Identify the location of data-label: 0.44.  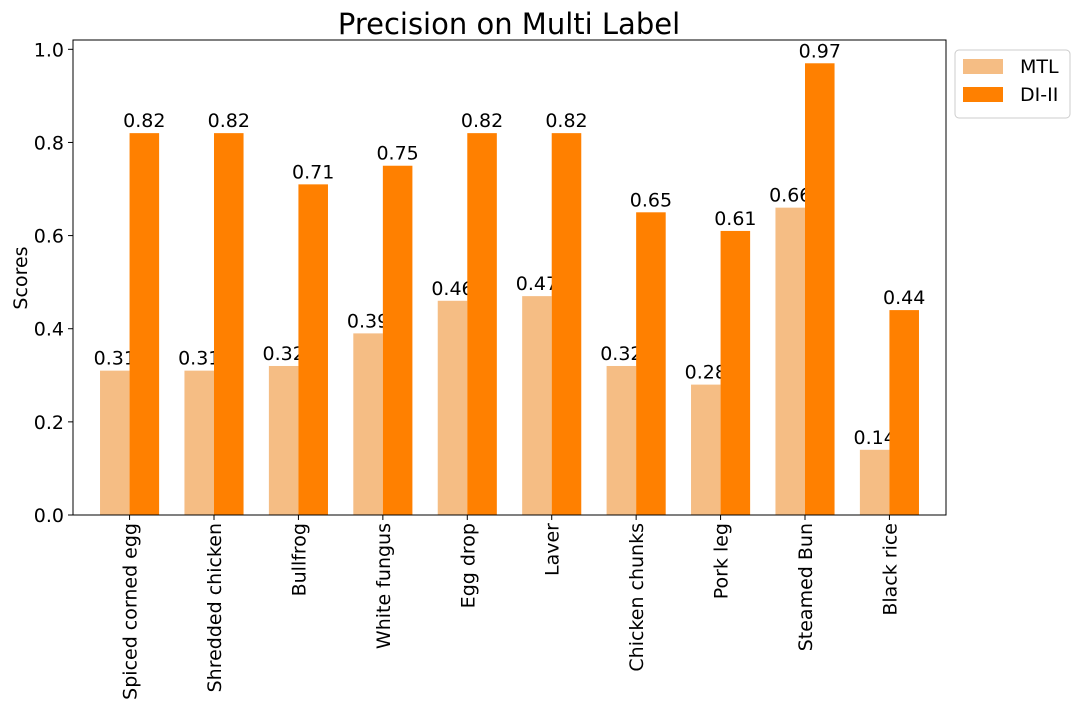
(904, 298).